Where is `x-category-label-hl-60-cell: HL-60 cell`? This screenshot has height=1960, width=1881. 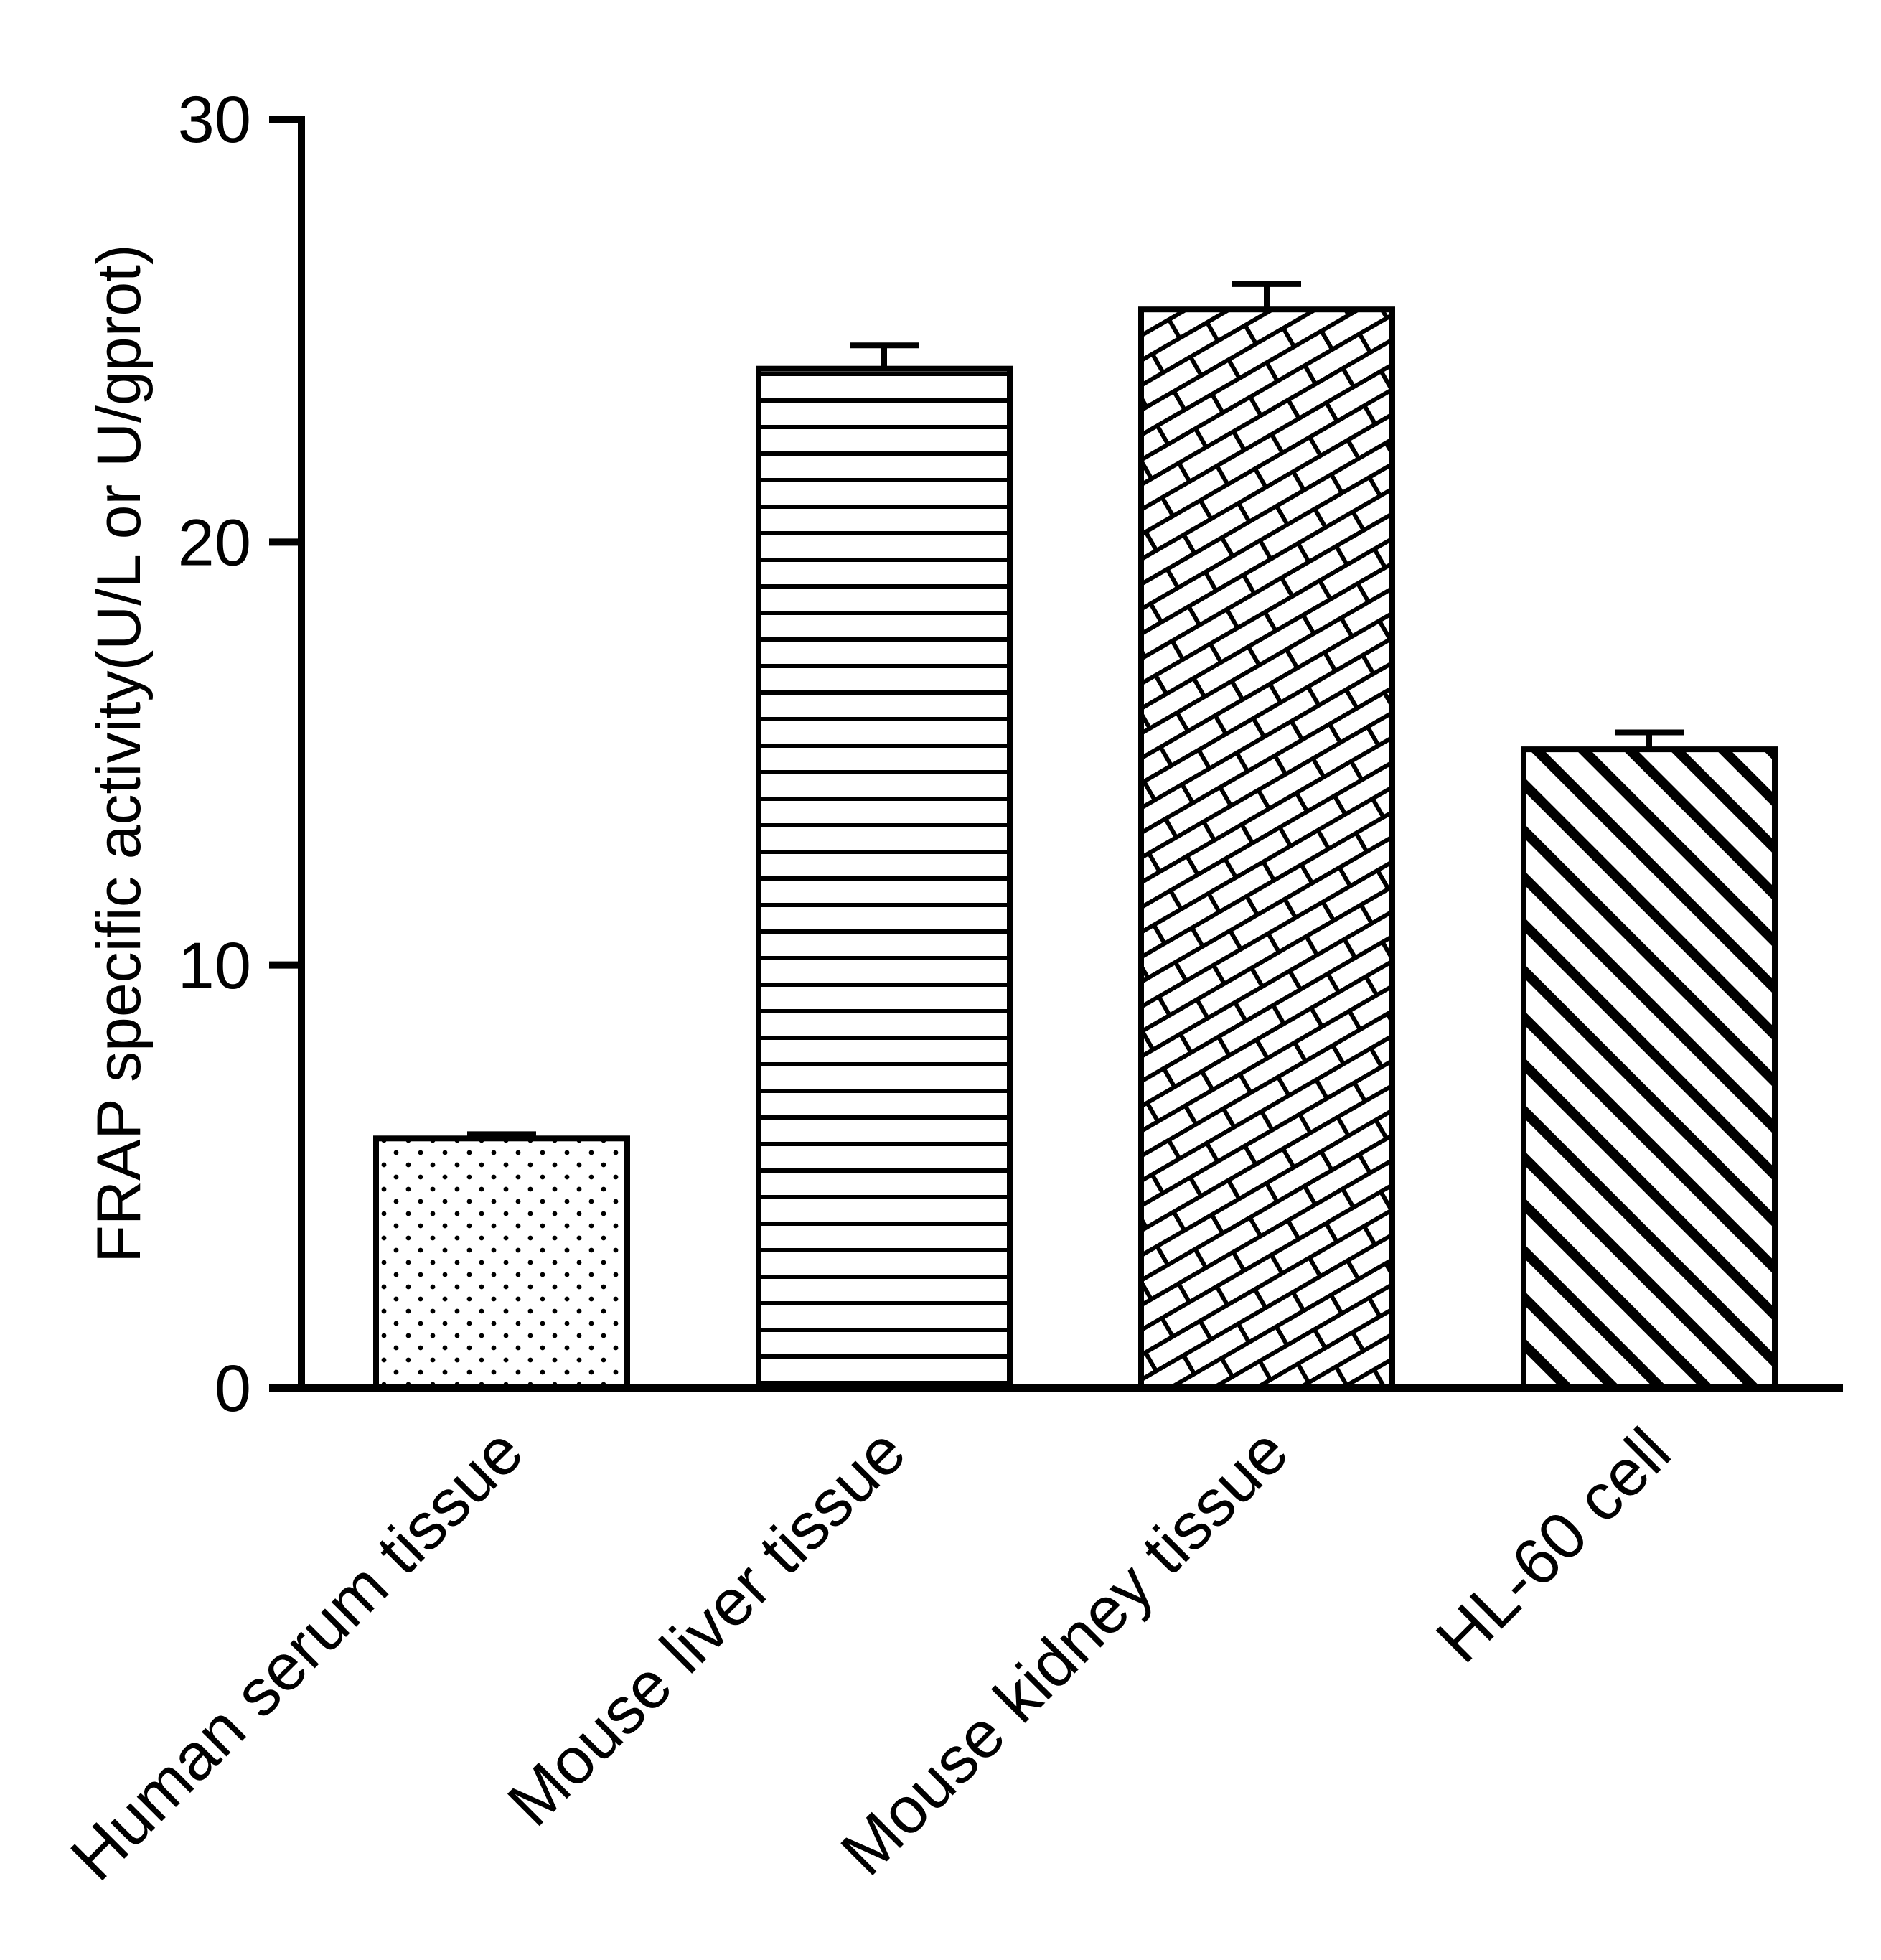 x-category-label-hl-60-cell: HL-60 cell is located at coordinates (1553, 1546).